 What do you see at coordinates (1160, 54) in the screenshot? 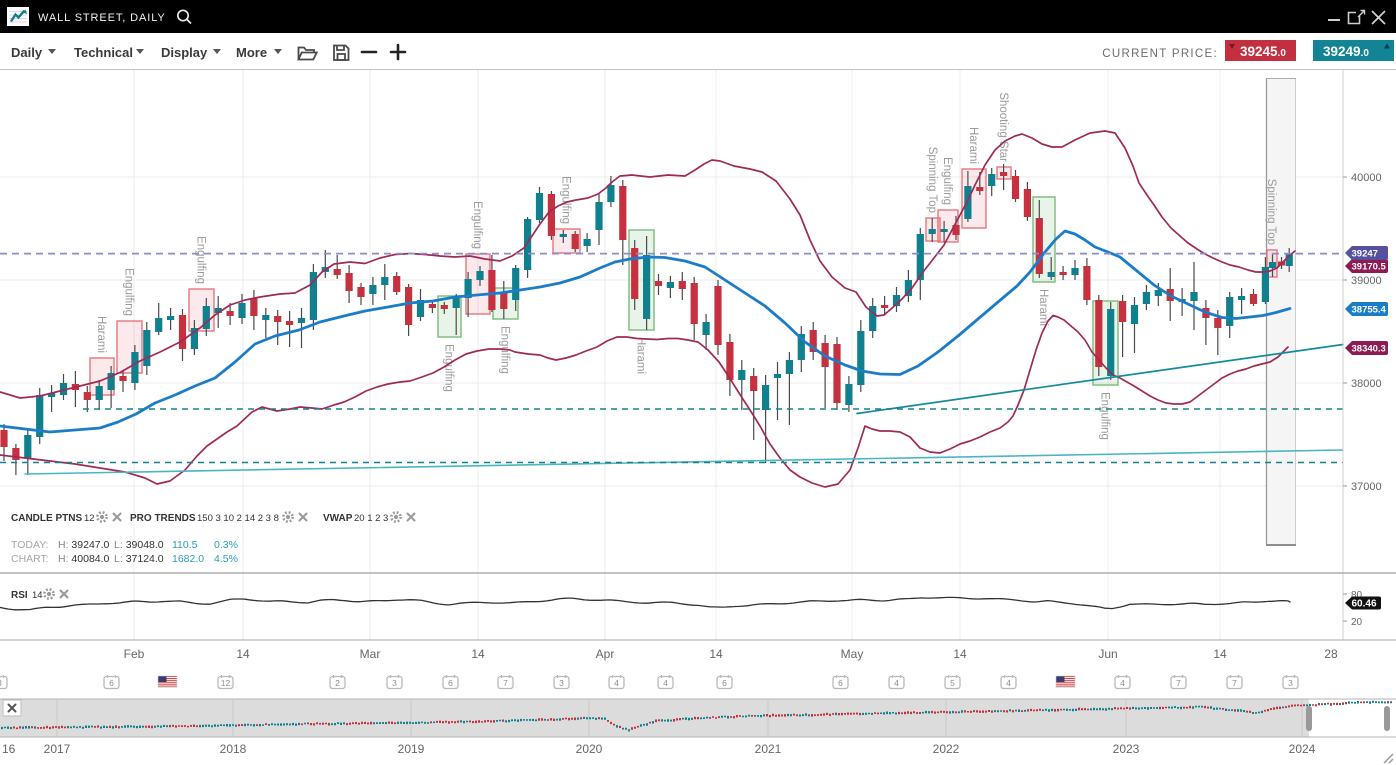
I see `svg-text: CURRENT PRICE:` at bounding box center [1160, 54].